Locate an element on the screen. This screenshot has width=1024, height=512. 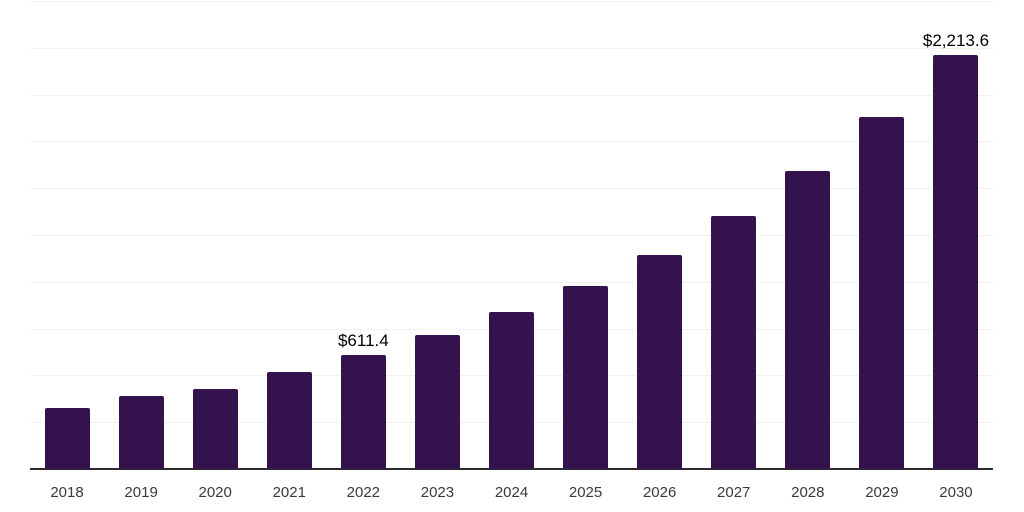
bar-value-label-2022: $611.4 is located at coordinates (363, 340).